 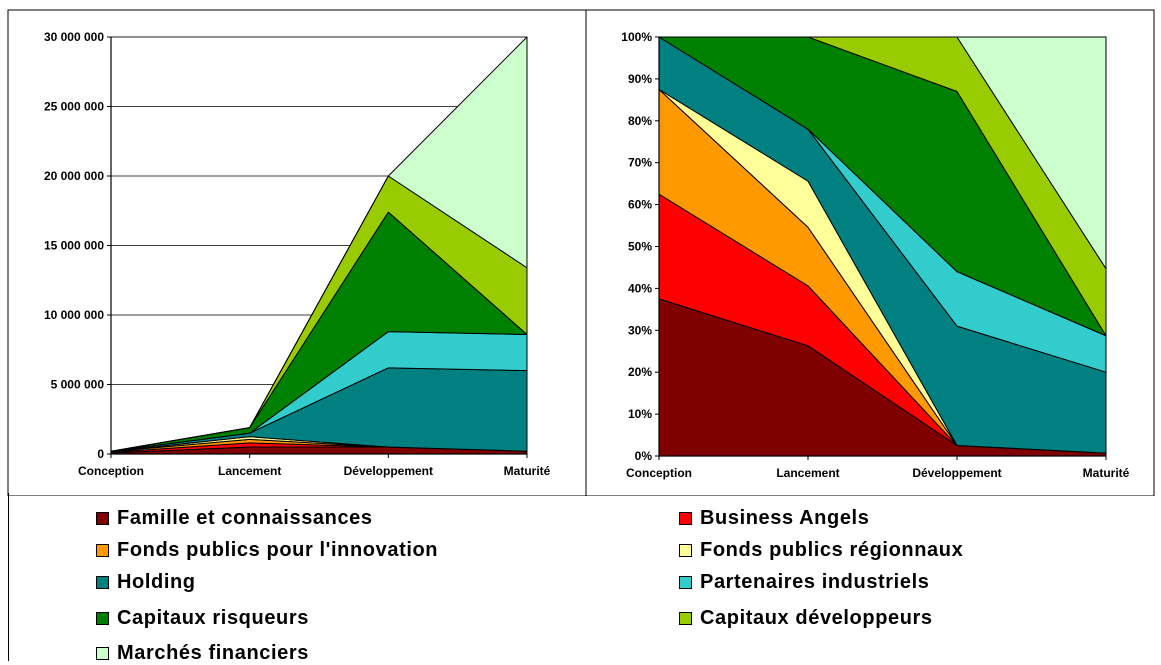 I want to click on left-x-tick-label: Développement, so click(x=388, y=471).